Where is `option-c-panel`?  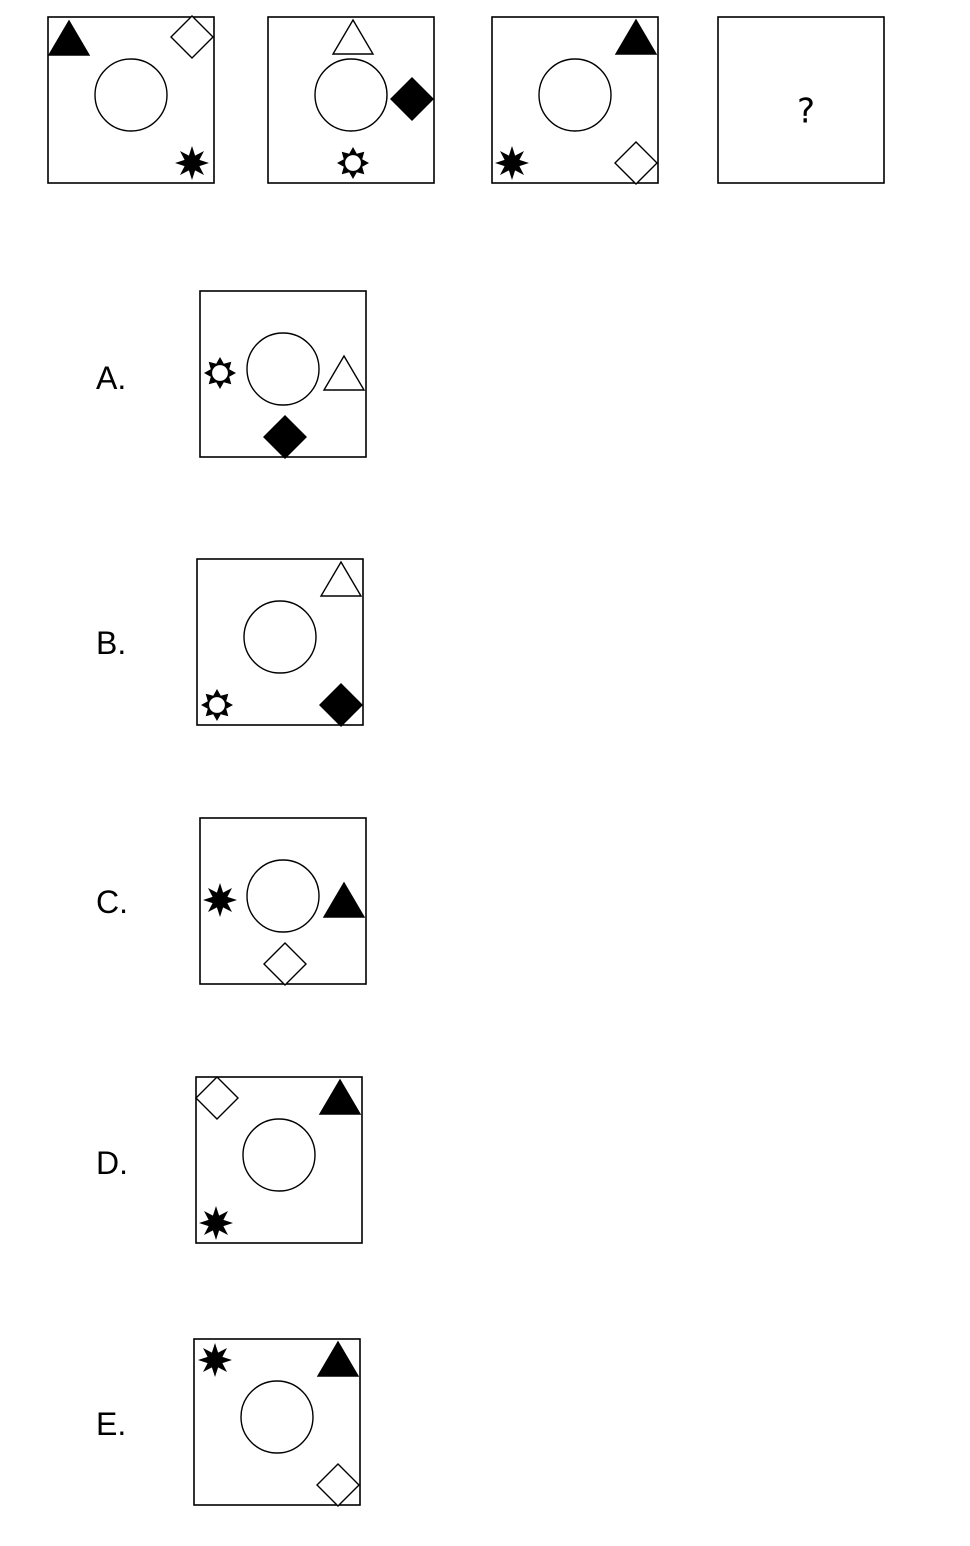 option-c-panel is located at coordinates (283, 901).